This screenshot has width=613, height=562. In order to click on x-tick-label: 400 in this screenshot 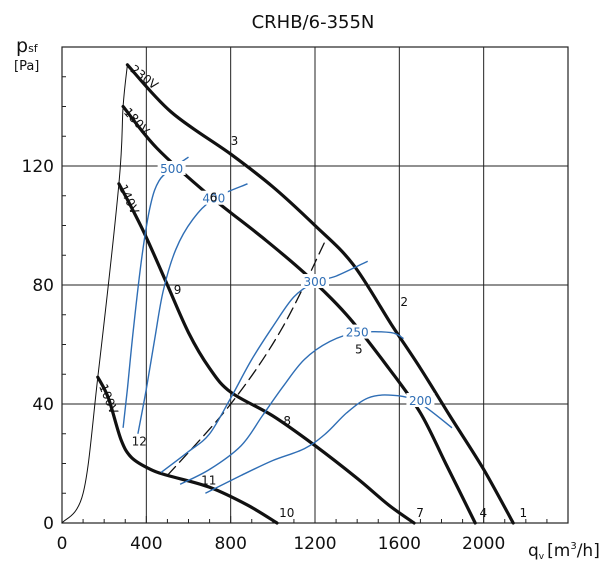, I will do `click(146, 544)`.